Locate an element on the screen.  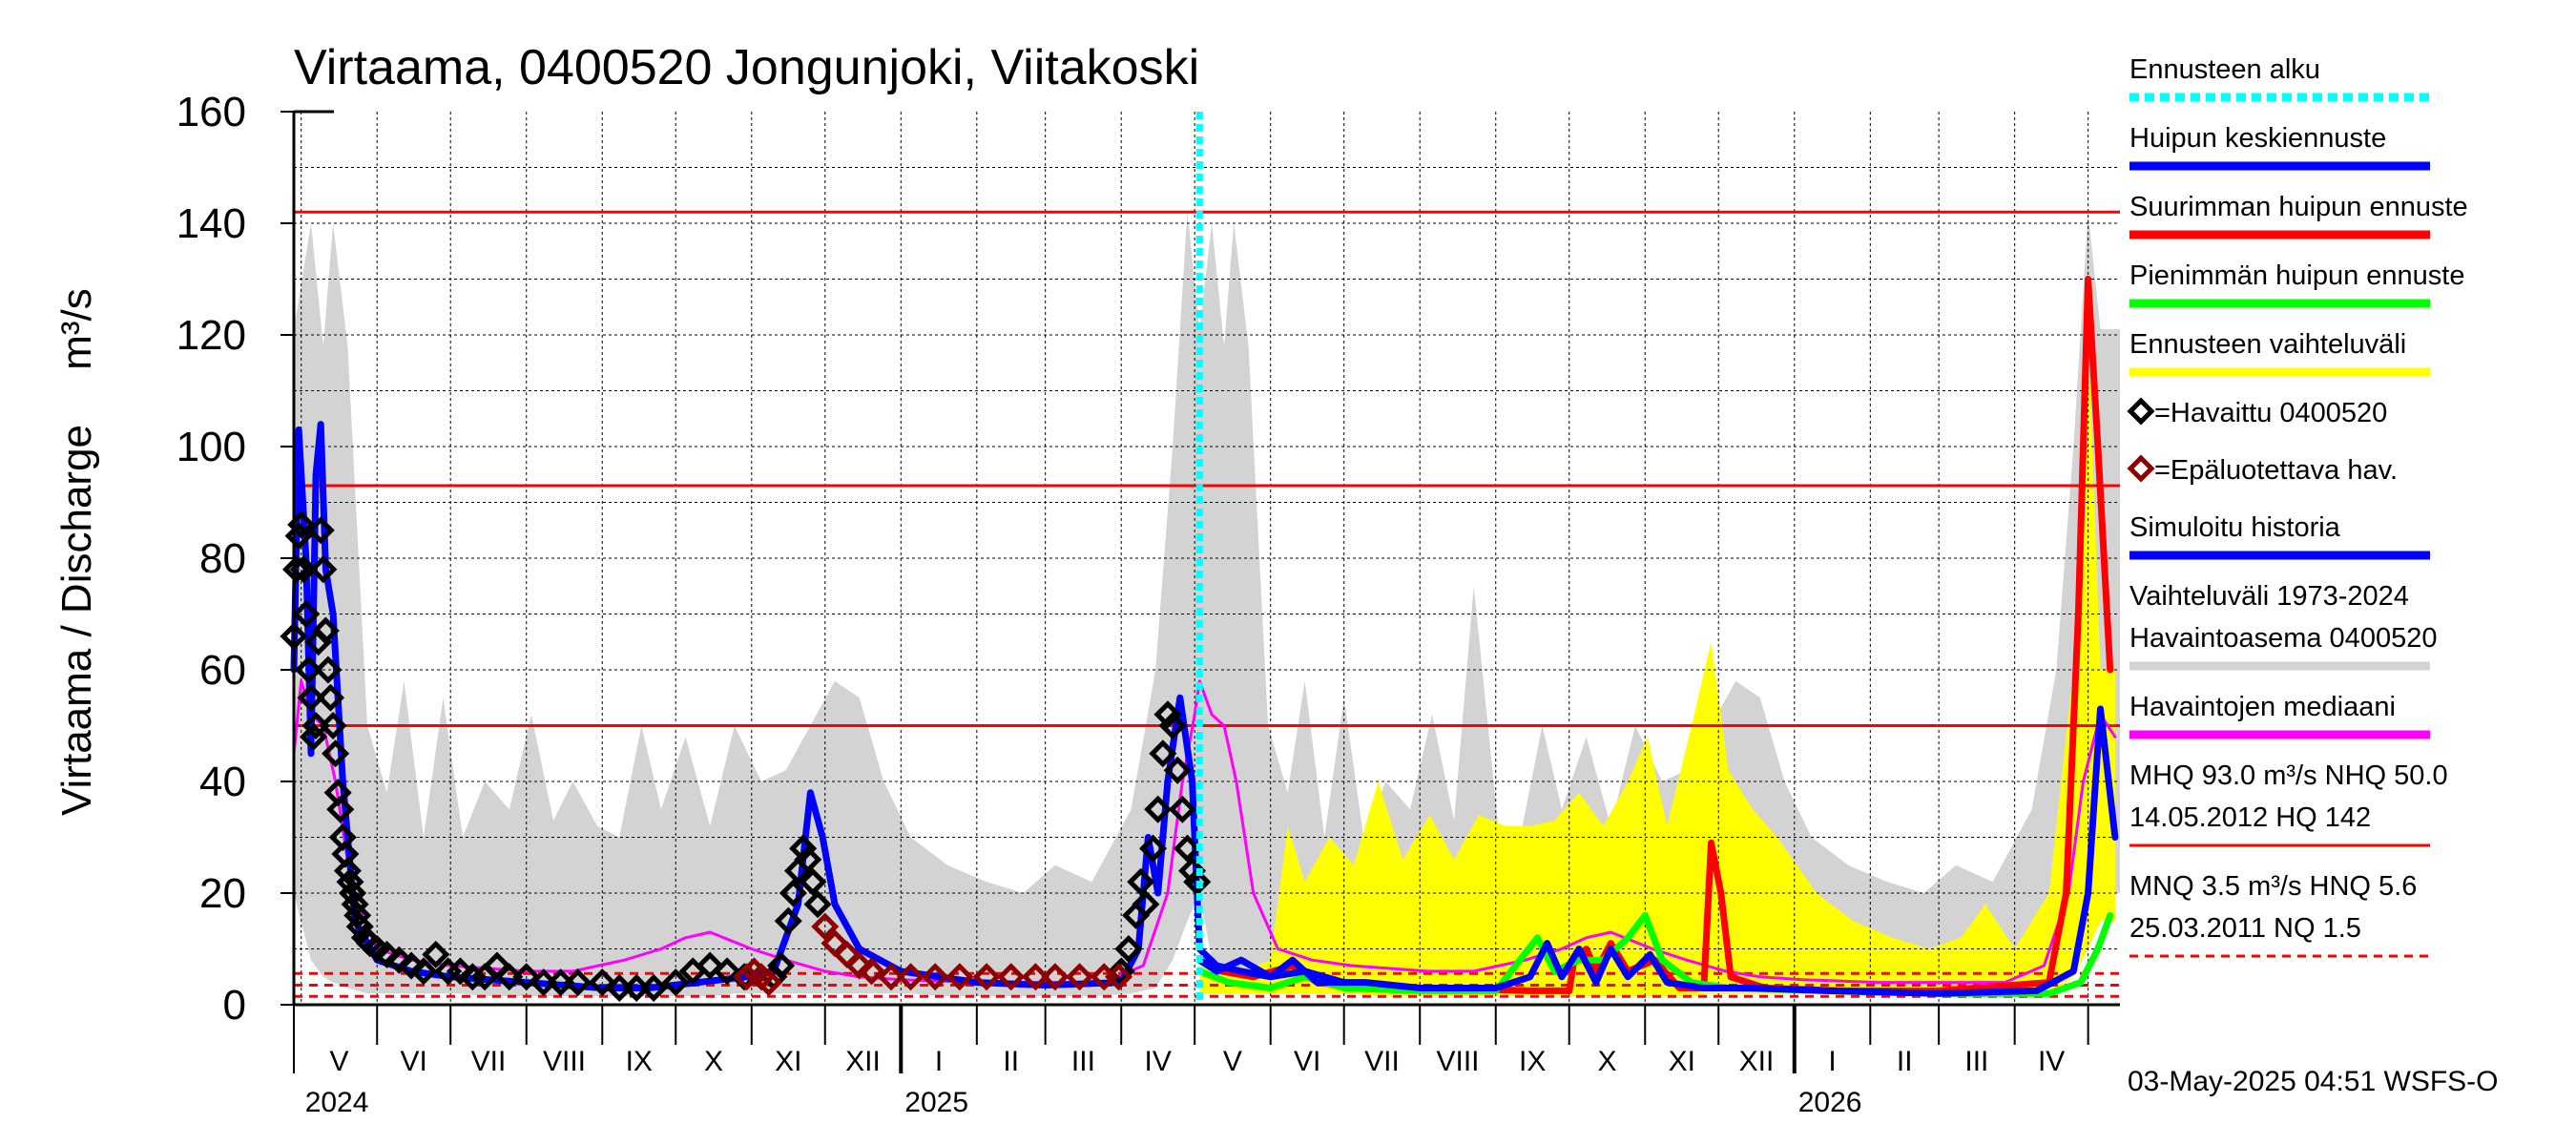
legend-marker is located at coordinates (2141, 411).